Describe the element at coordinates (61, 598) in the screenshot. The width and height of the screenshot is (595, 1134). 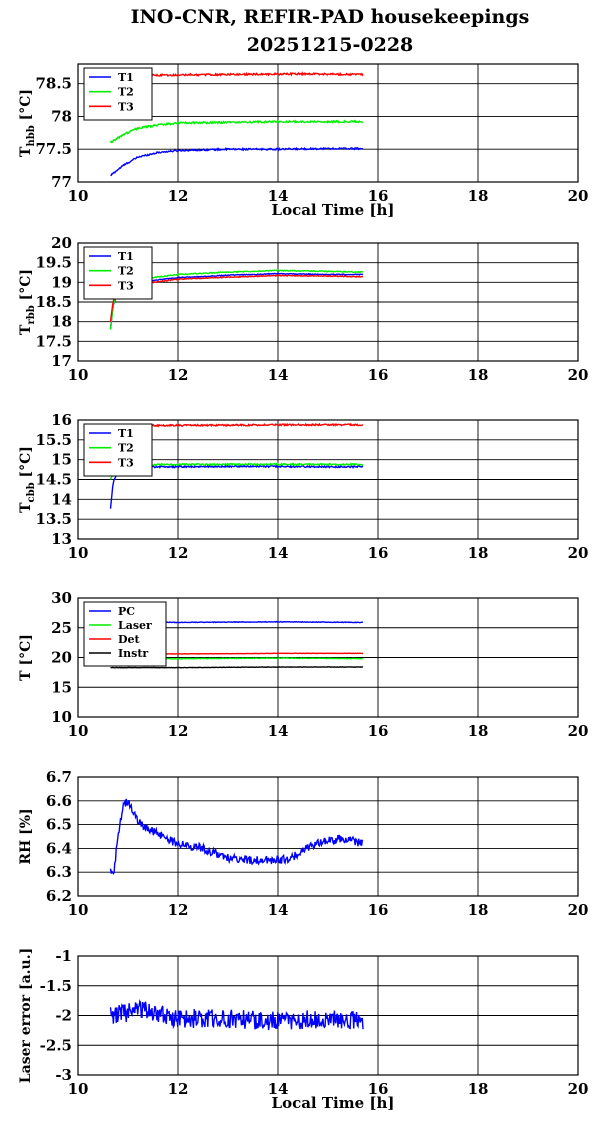
I see `y-tick-label: 30` at that location.